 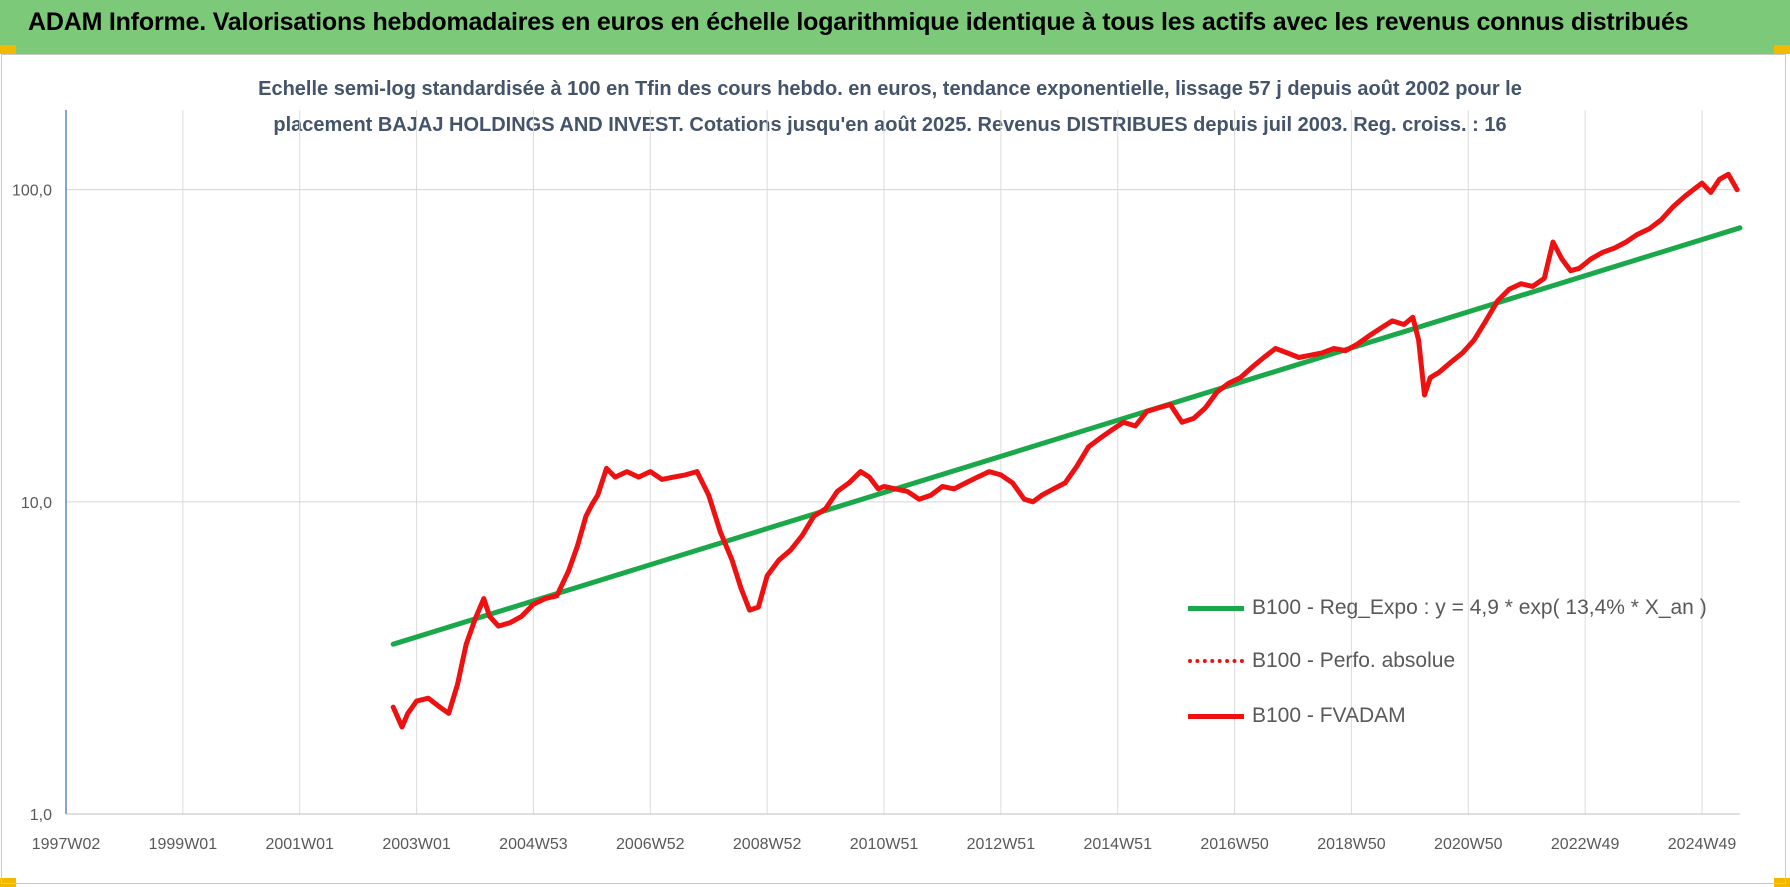 What do you see at coordinates (1585, 844) in the screenshot?
I see `x-tick-label: 2022W49` at bounding box center [1585, 844].